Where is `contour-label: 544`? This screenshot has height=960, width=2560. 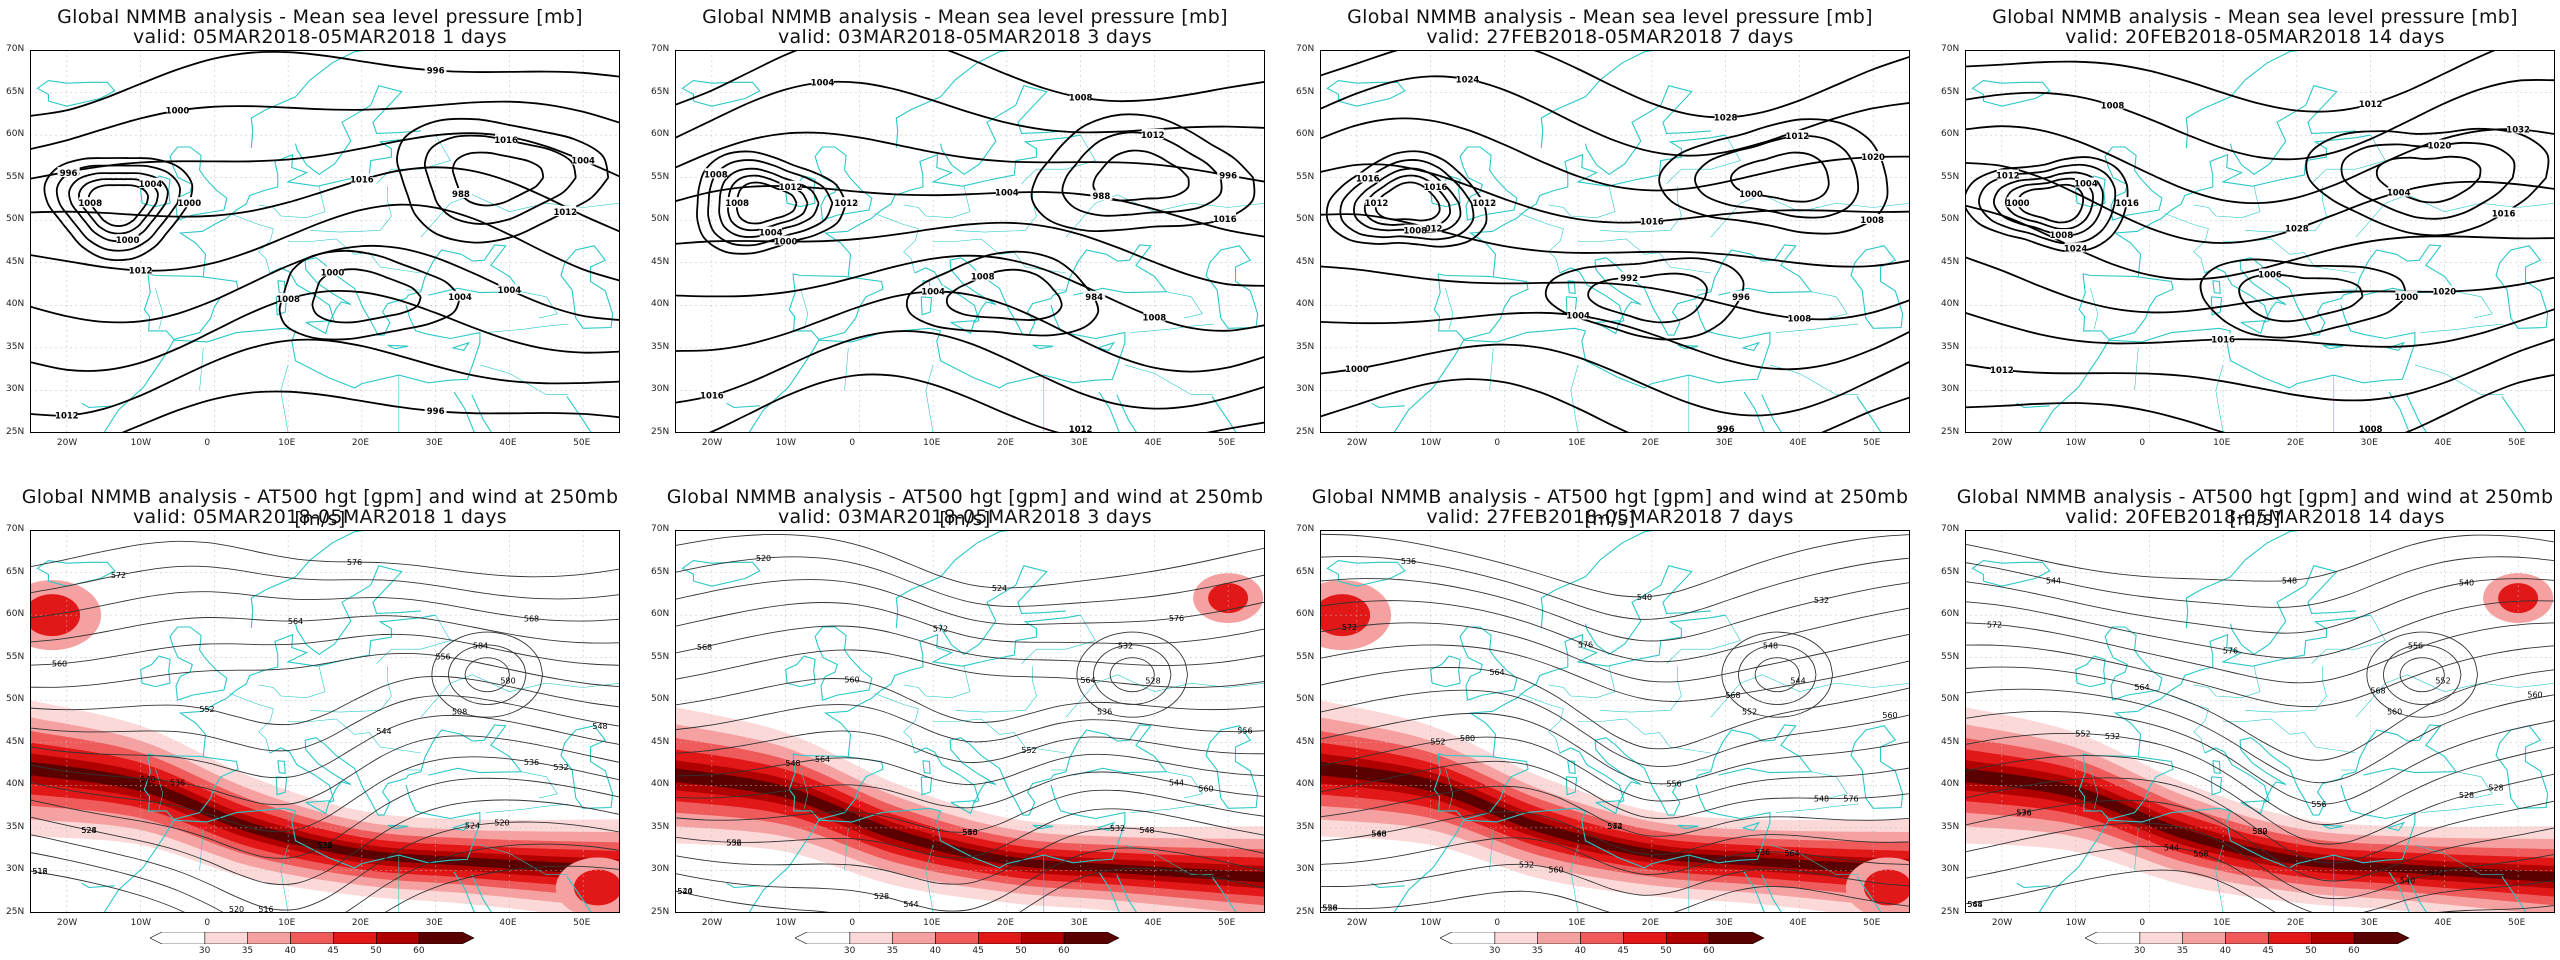 contour-label: 544 is located at coordinates (910, 904).